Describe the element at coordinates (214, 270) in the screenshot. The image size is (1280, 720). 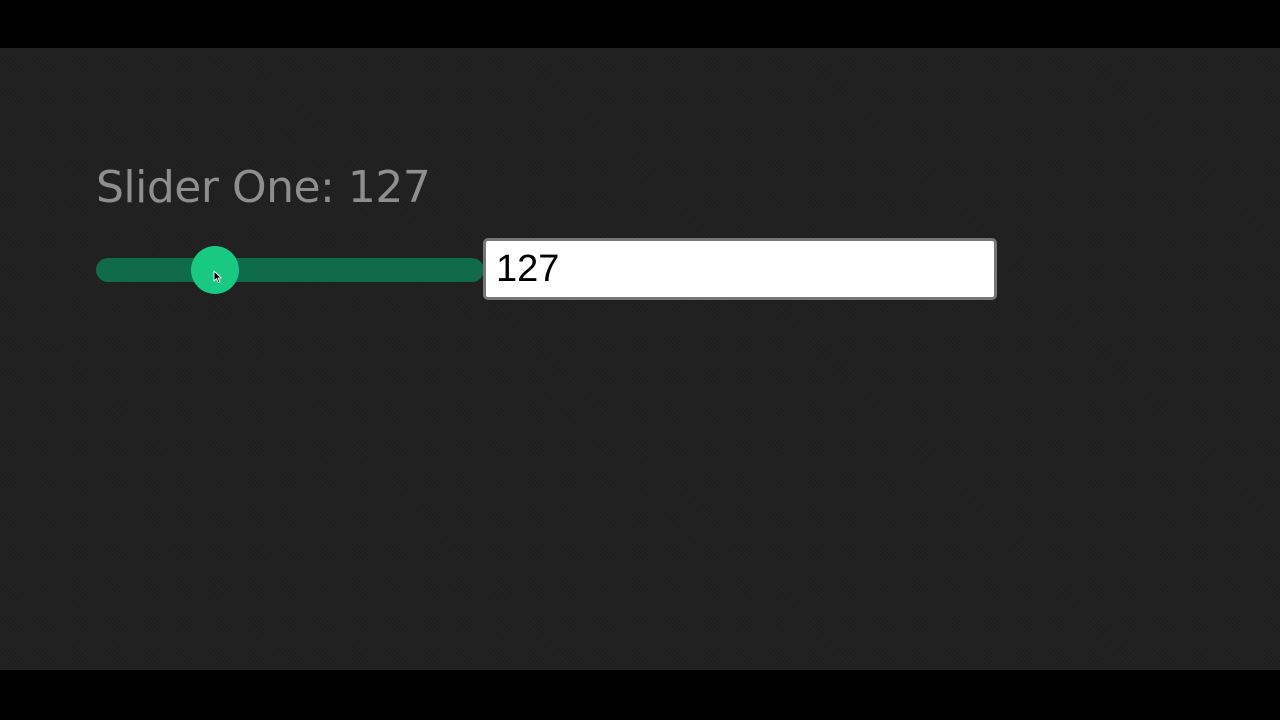
I see `slider-one-thumb` at that location.